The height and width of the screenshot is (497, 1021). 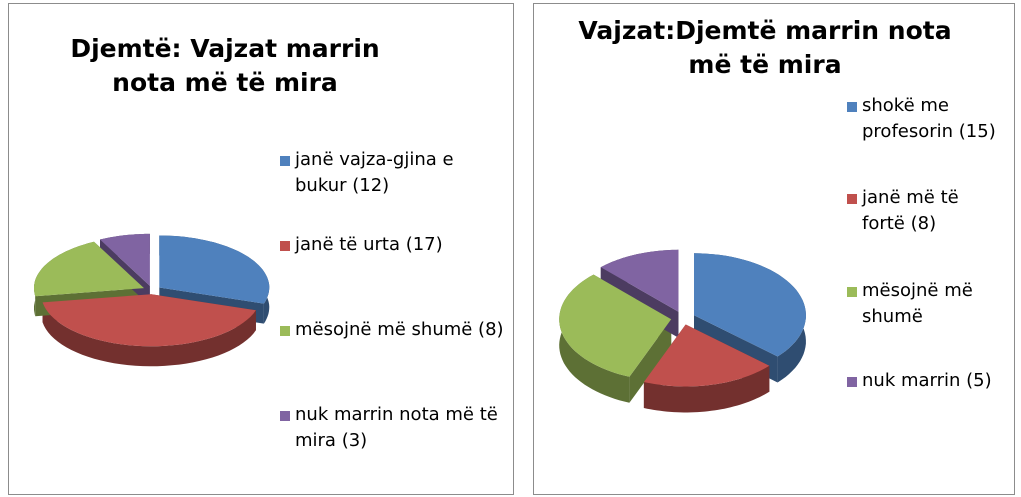 What do you see at coordinates (225, 65) in the screenshot?
I see `chart-title: Djemtë: Vajzat marrin nota më të mira` at bounding box center [225, 65].